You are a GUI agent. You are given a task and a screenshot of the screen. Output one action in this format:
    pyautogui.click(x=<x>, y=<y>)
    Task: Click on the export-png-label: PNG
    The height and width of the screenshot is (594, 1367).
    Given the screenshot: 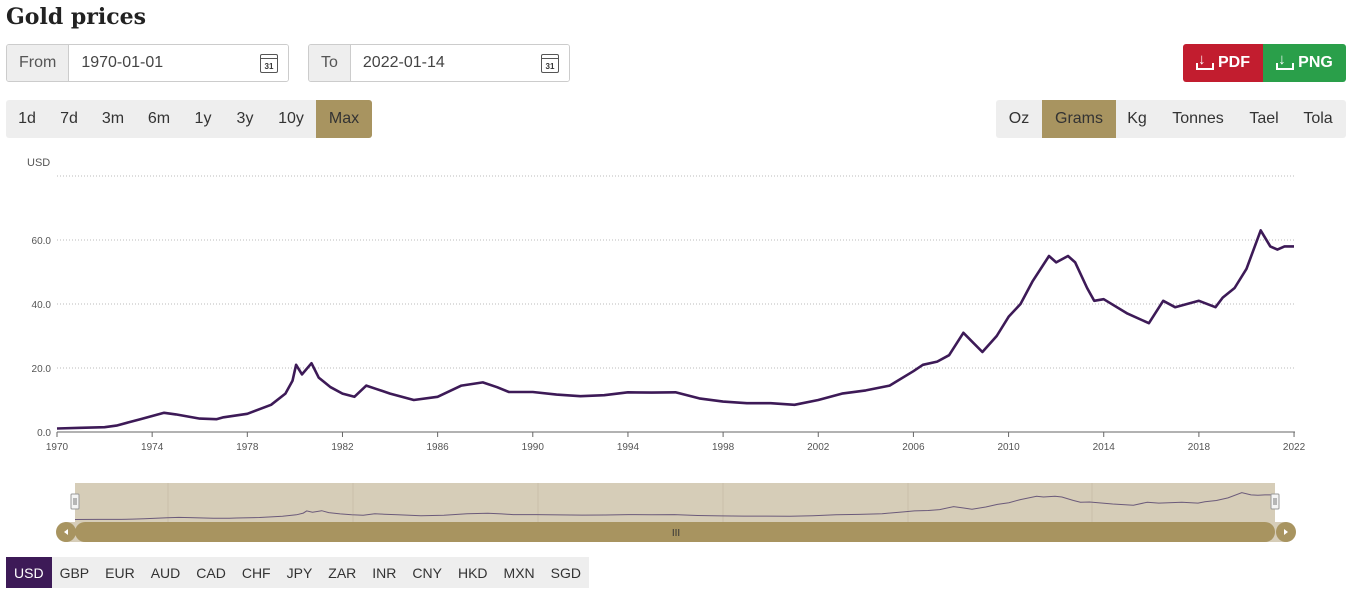 What is the action you would take?
    pyautogui.click(x=1315, y=62)
    